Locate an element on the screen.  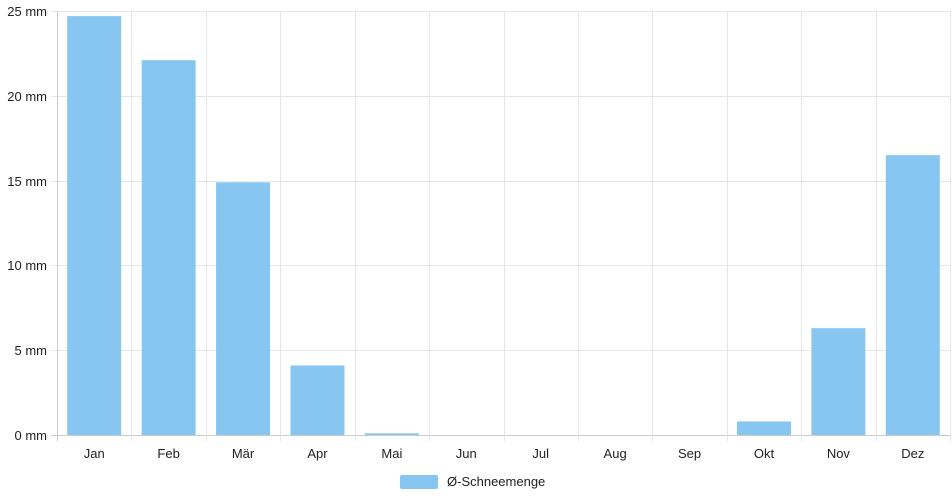
x-tick-label: Okt is located at coordinates (764, 453).